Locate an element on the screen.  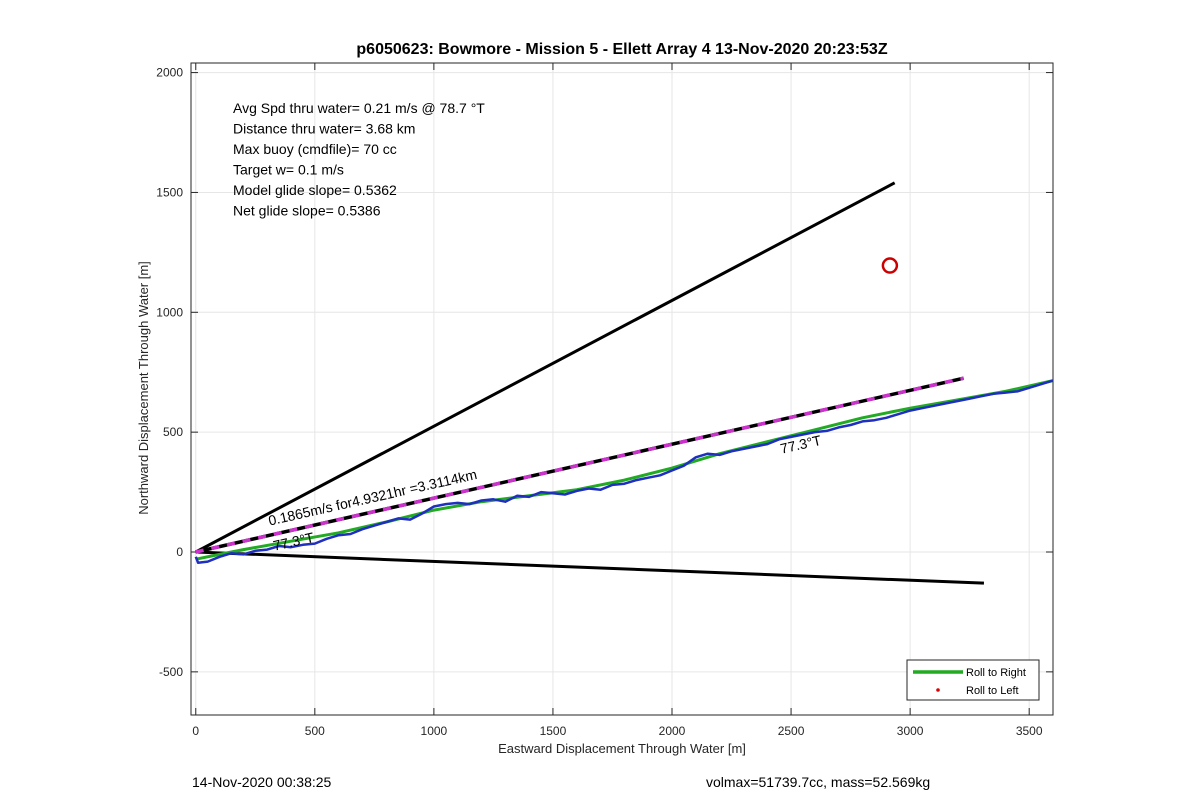
legend-entry: Roll to Left is located at coordinates (992, 691).